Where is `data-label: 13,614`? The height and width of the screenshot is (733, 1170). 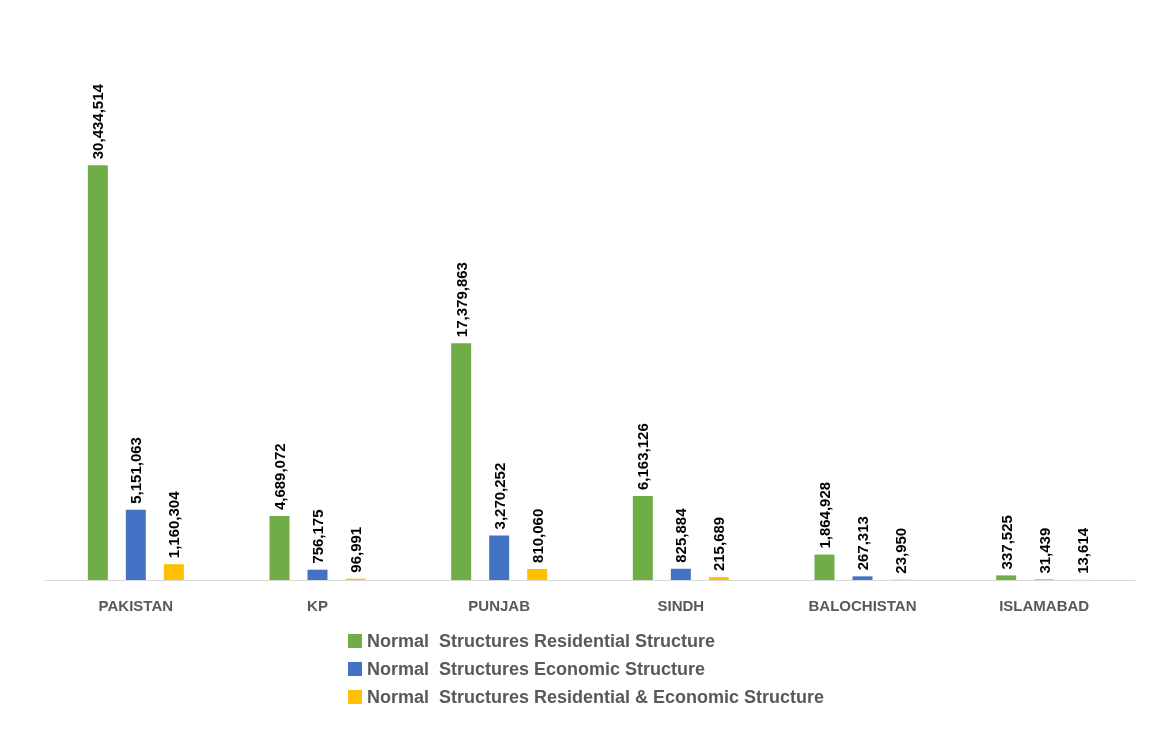 data-label: 13,614 is located at coordinates (1082, 550).